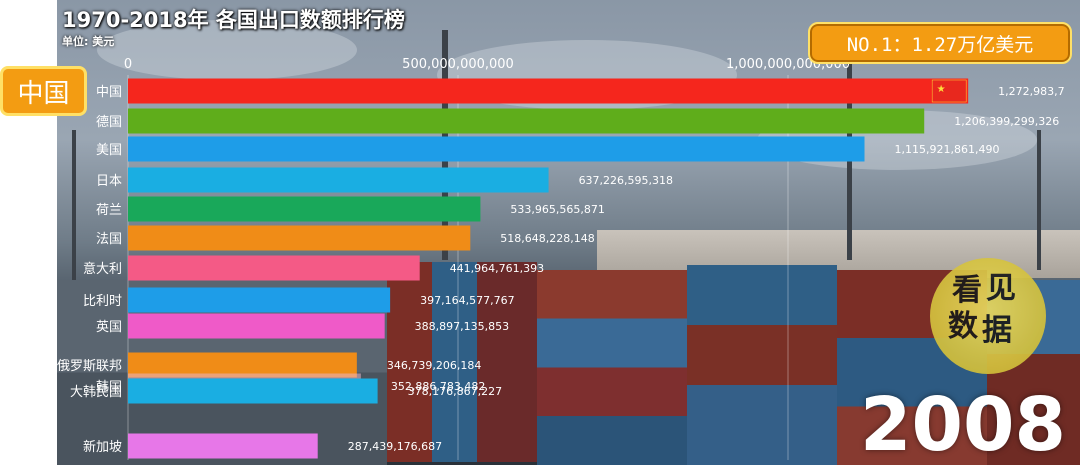 This screenshot has height=468, width=1080. What do you see at coordinates (233, 20) in the screenshot?
I see `chart-title: 1970-2018年 各国出口数额排行榜` at bounding box center [233, 20].